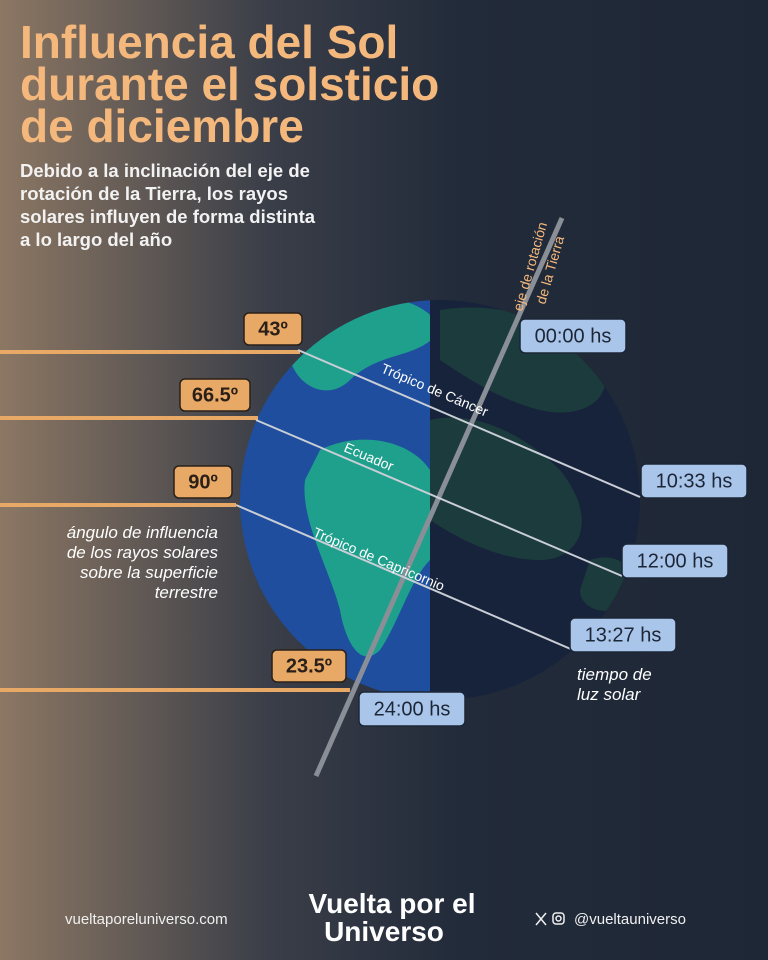  Describe the element at coordinates (146, 919) in the screenshot. I see `website: vueltaporeluniverso.com` at that location.